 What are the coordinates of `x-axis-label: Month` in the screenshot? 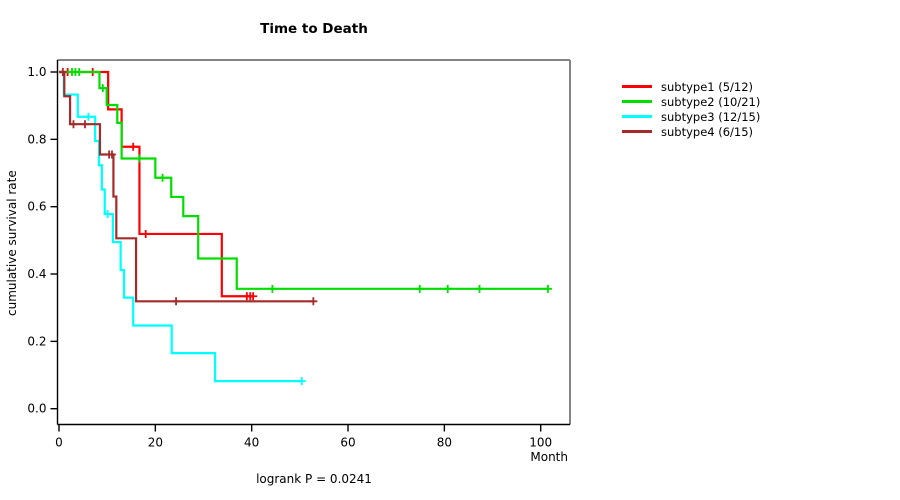 It's located at (549, 457).